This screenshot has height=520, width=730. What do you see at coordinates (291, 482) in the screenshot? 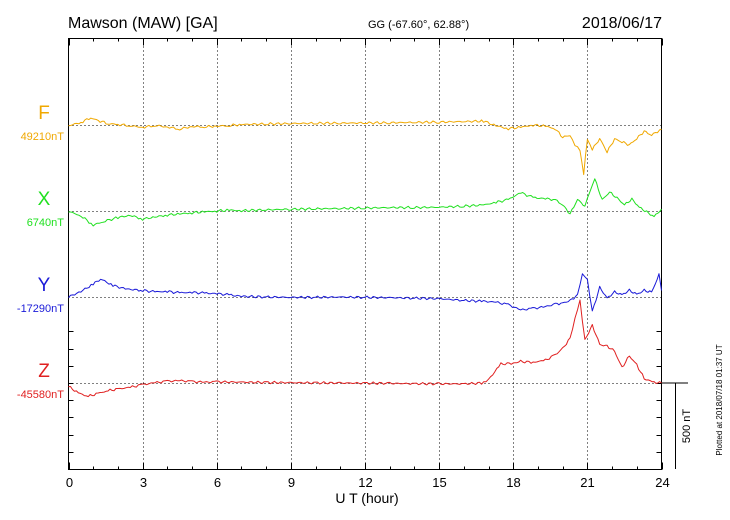
I see `x-tick-label-9: 9` at bounding box center [291, 482].